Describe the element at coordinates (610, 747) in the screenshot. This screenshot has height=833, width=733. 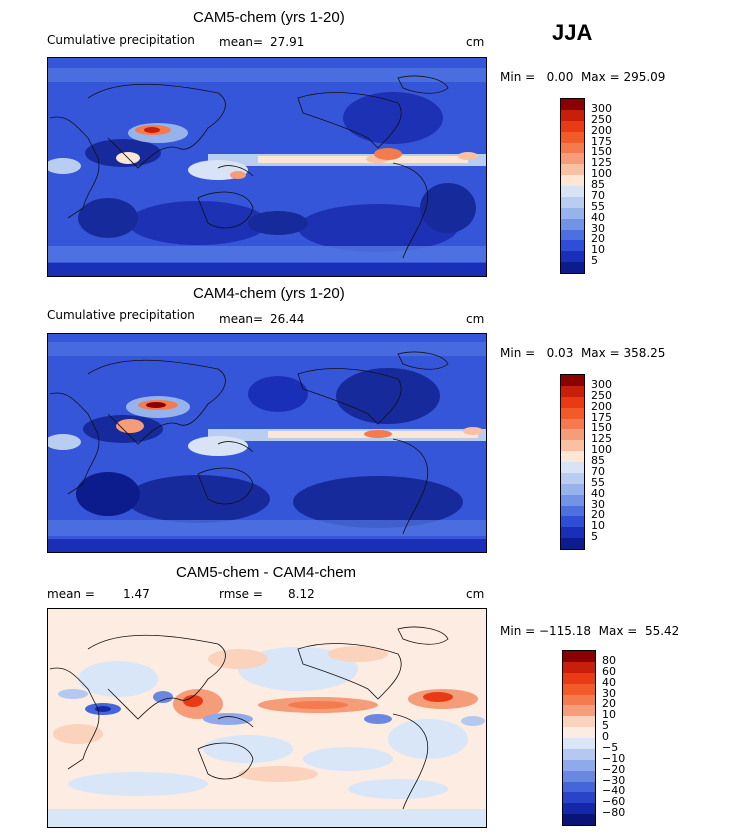
I see `colorbar-tick-label: −5` at that location.